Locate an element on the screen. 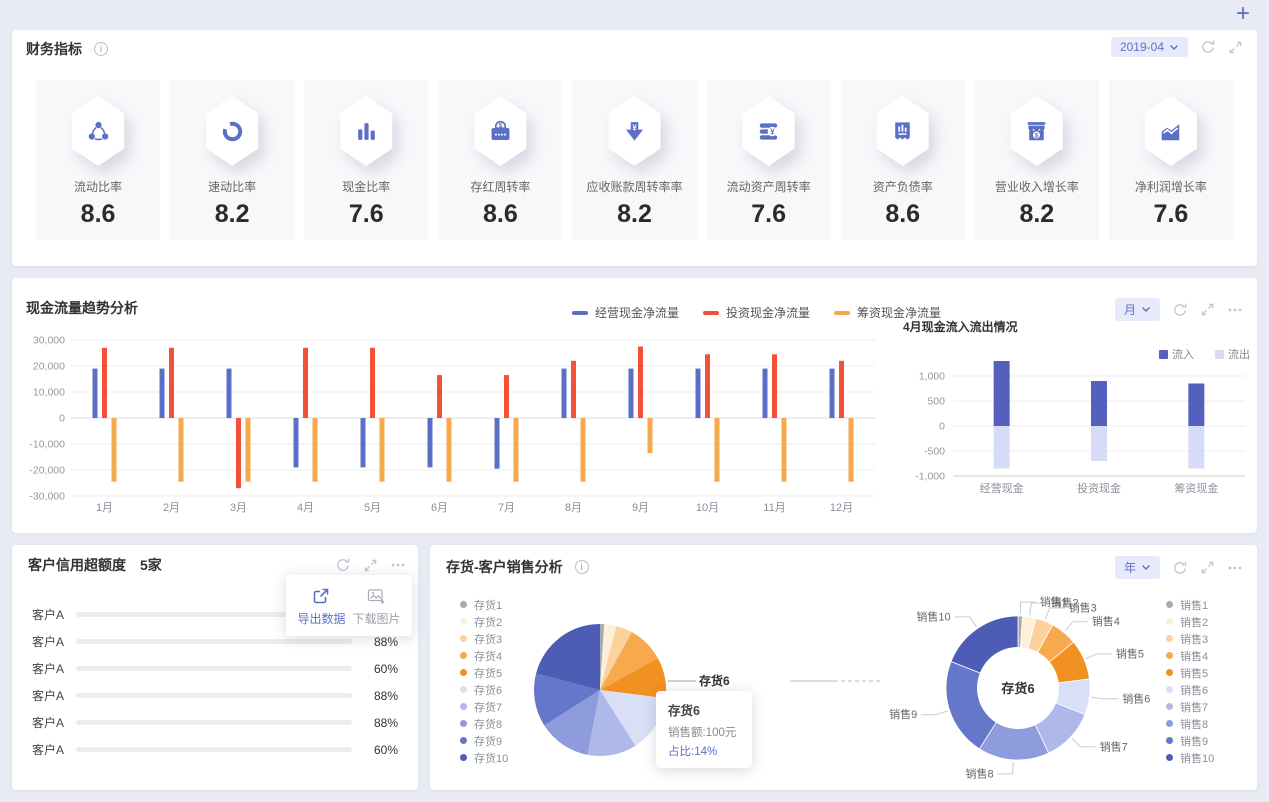  period-select: 月 is located at coordinates (1137, 309).